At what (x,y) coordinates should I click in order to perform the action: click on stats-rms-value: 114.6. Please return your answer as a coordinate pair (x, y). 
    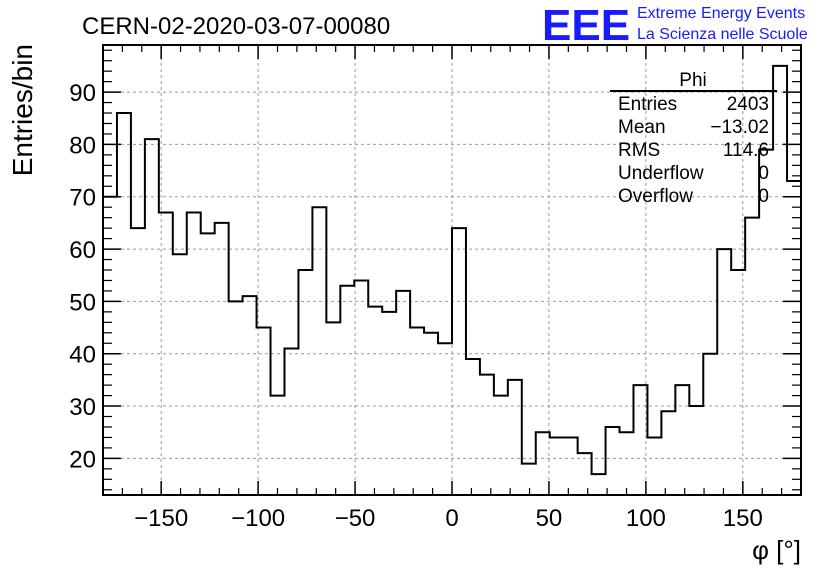
    Looking at the image, I should click on (746, 150).